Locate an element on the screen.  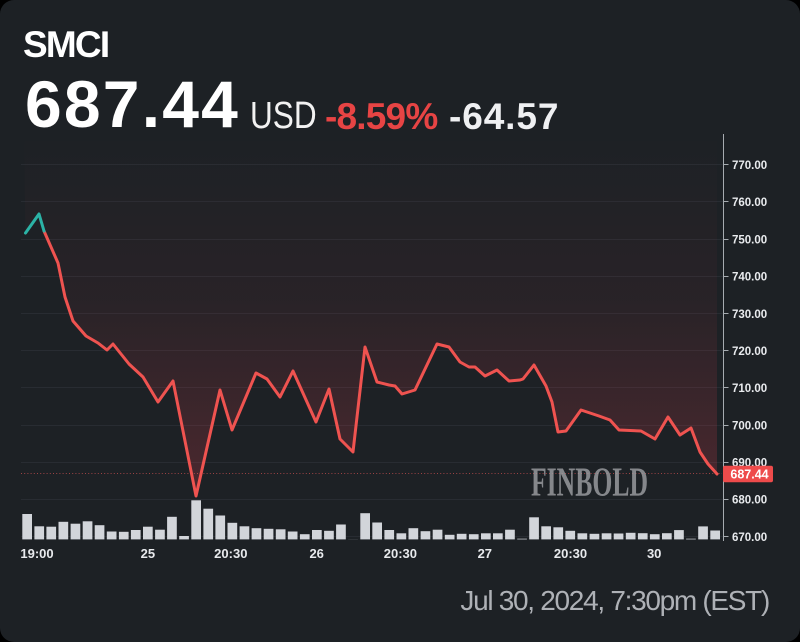
svg-text: 27 is located at coordinates (485, 553).